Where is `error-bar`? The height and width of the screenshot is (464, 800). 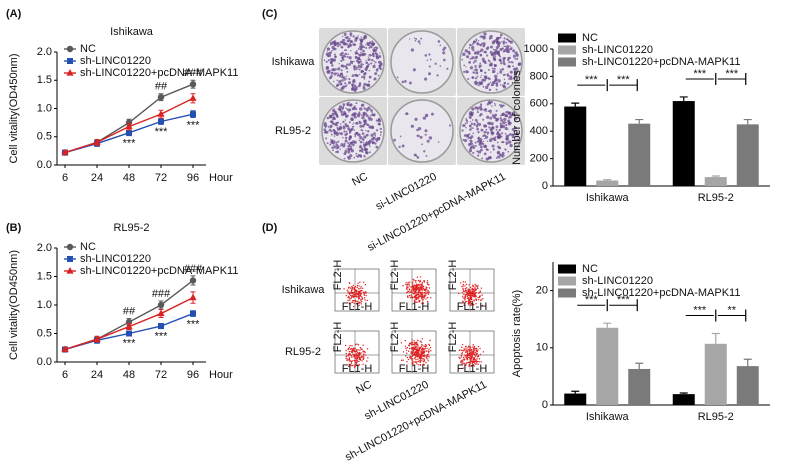
error-bar is located at coordinates (639, 365).